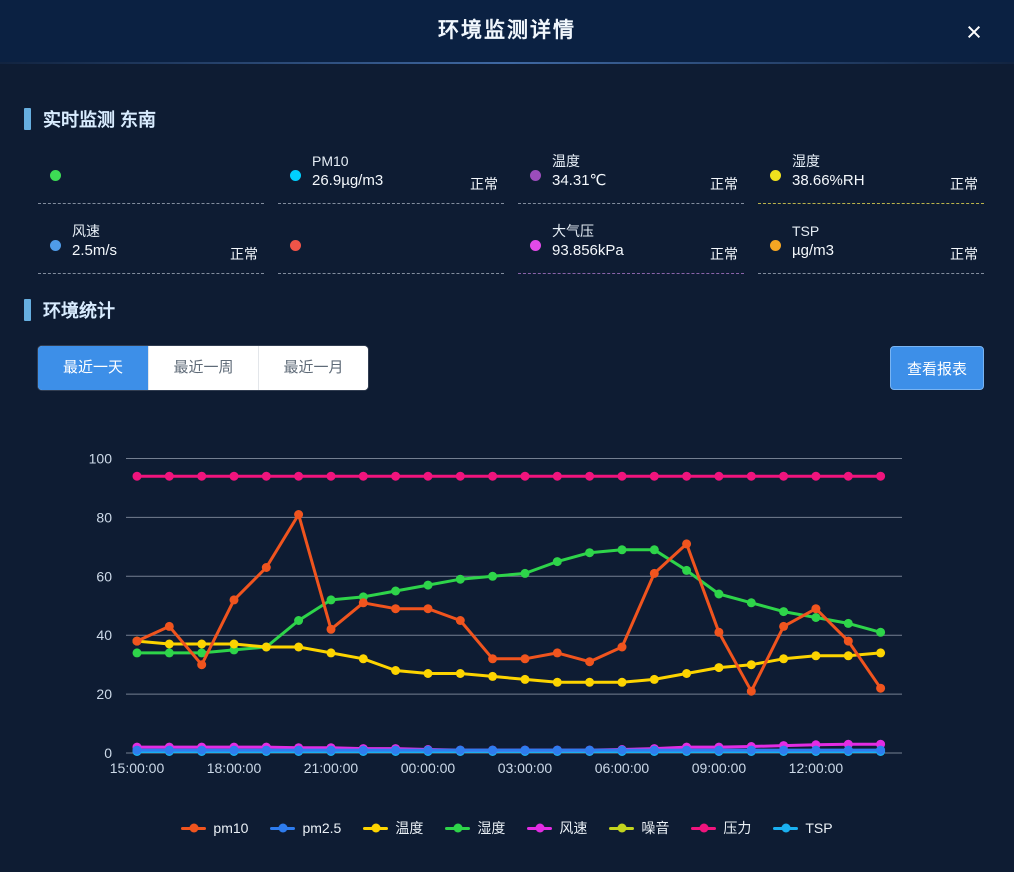 Image resolution: width=1014 pixels, height=872 pixels. Describe the element at coordinates (573, 231) in the screenshot. I see `sensor-label: 大气压` at that location.